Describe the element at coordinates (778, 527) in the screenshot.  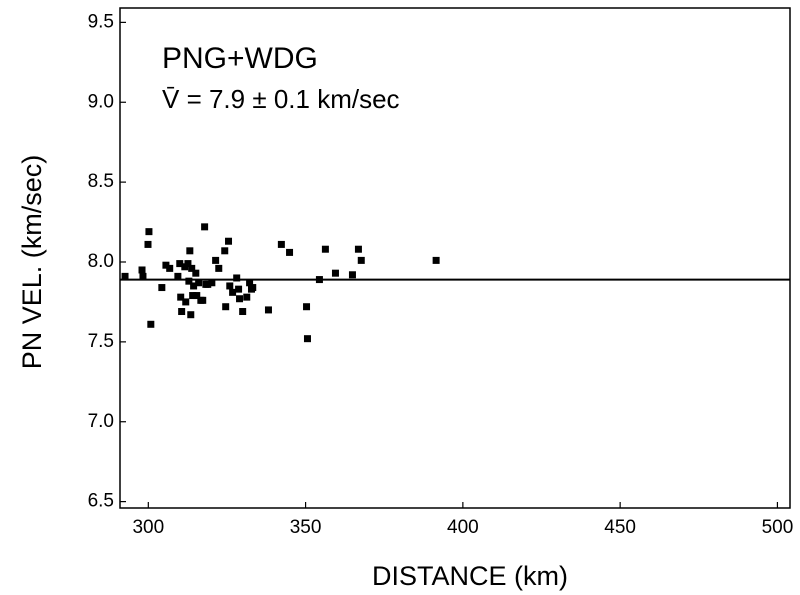
I see `x-tick-label: 500` at that location.